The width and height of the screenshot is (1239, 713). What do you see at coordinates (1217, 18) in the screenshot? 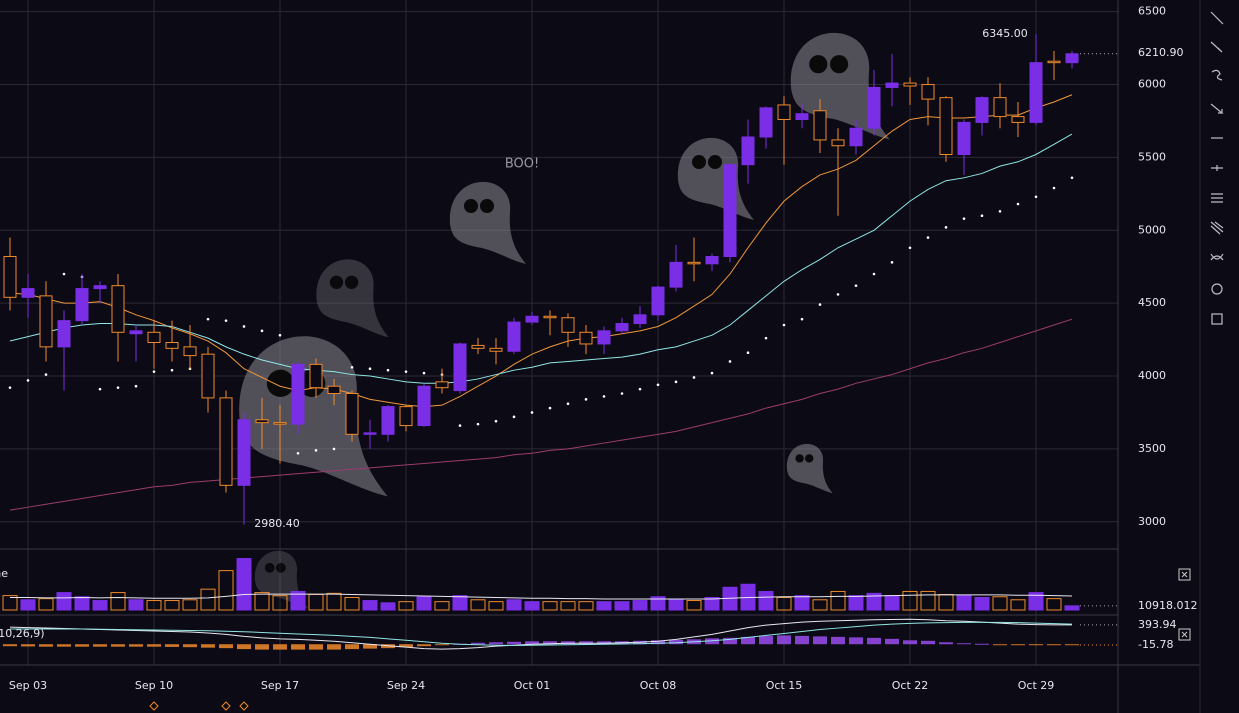
I see `tool-line` at bounding box center [1217, 18].